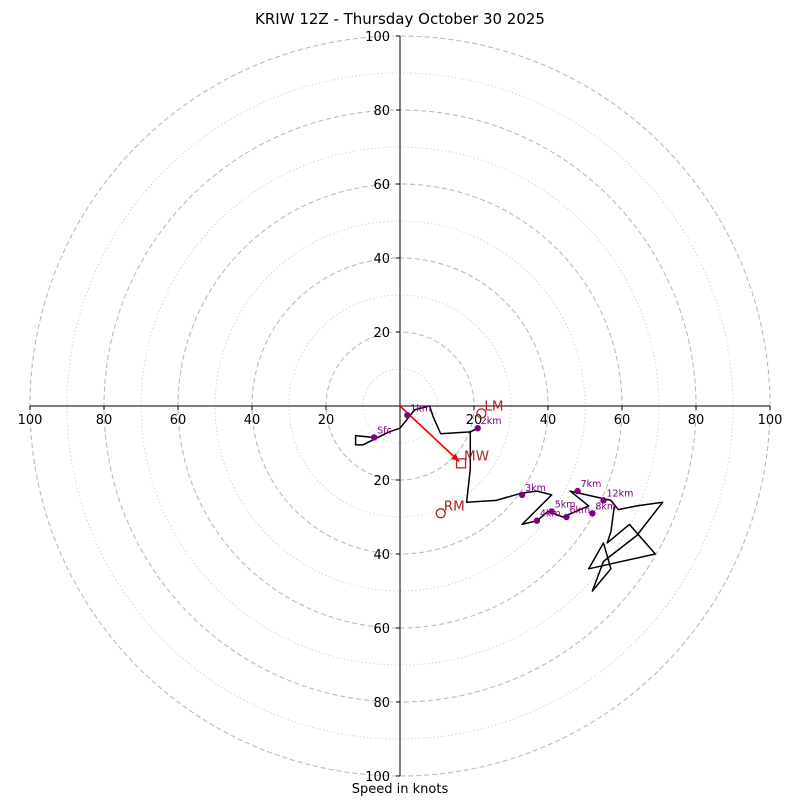  I want to click on height-marker-label: 1km, so click(420, 408).